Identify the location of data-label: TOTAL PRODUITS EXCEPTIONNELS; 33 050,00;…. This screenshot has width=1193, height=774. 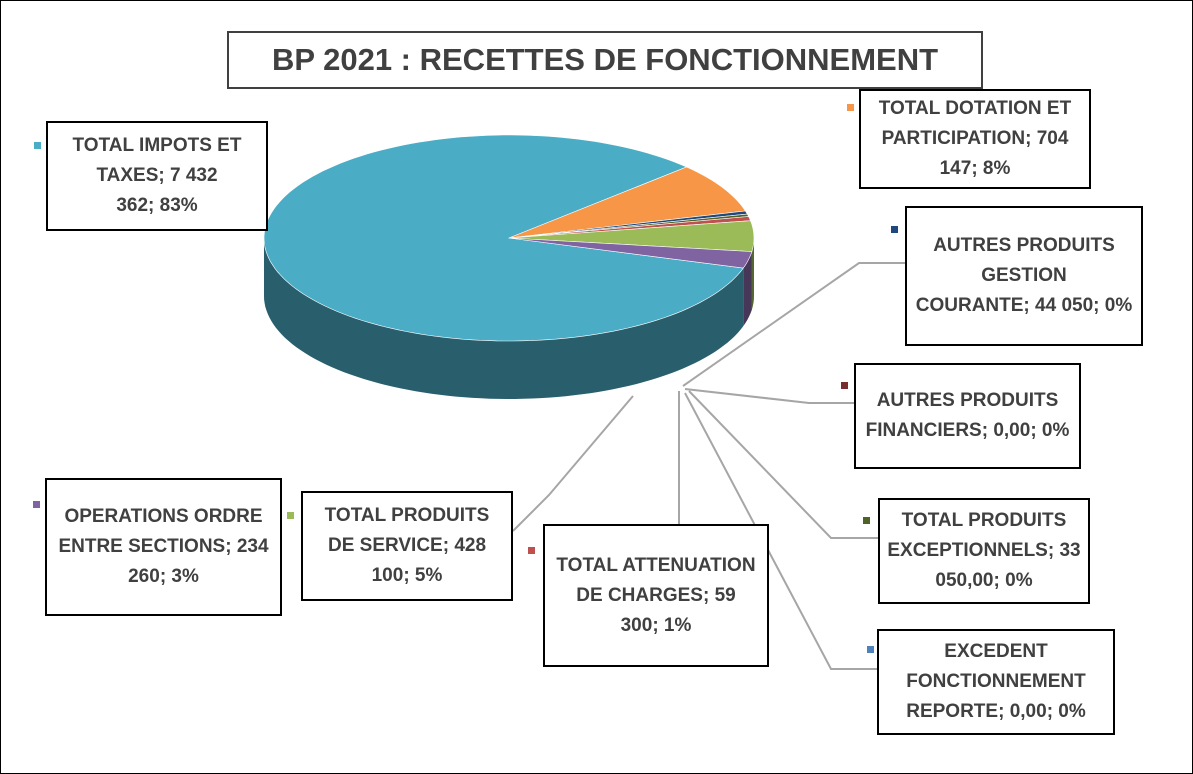
(984, 551).